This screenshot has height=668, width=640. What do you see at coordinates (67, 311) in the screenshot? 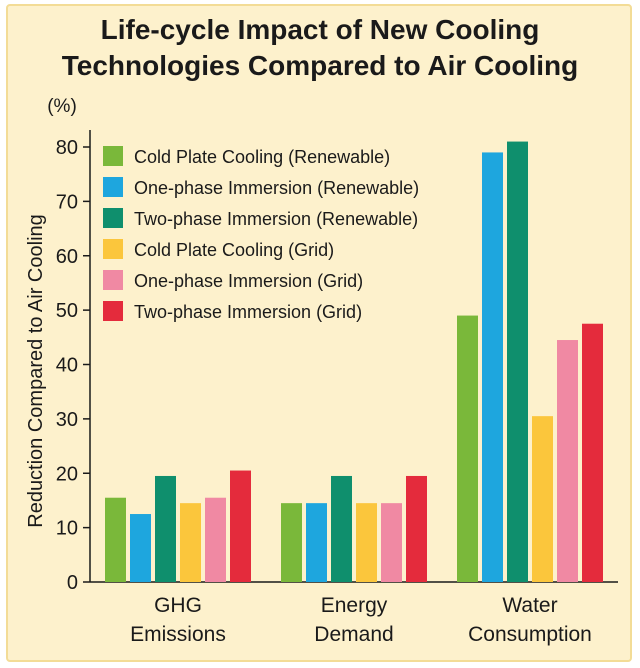
I see `y-tick-label: 50` at bounding box center [67, 311].